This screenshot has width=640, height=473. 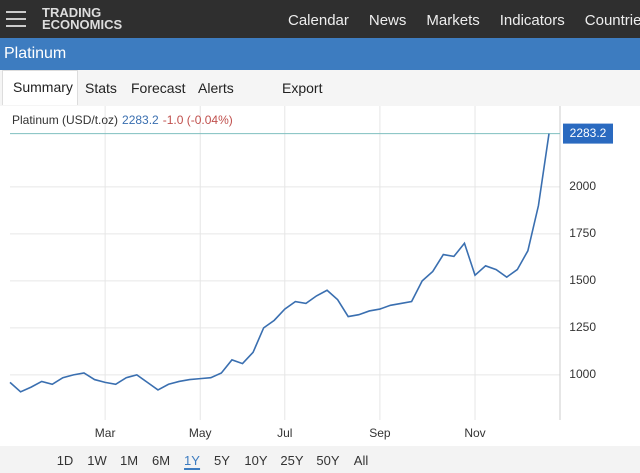 What do you see at coordinates (35, 53) in the screenshot?
I see `page-title: Platinum` at bounding box center [35, 53].